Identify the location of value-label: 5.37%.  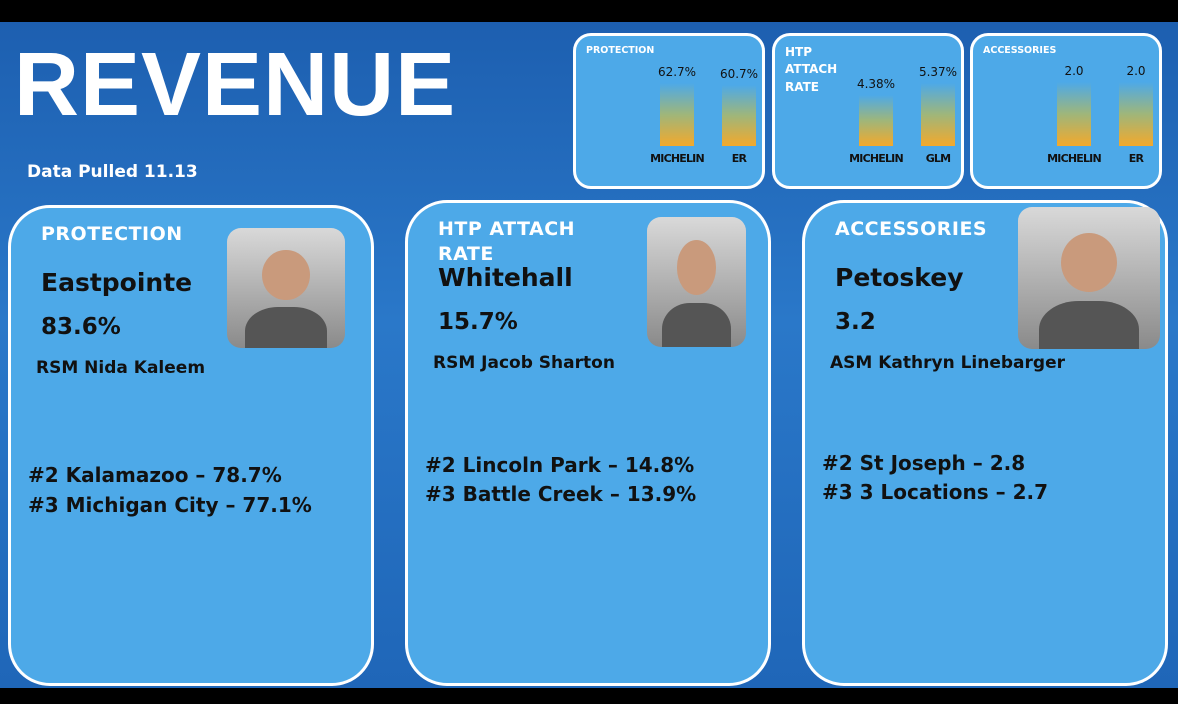
(938, 72).